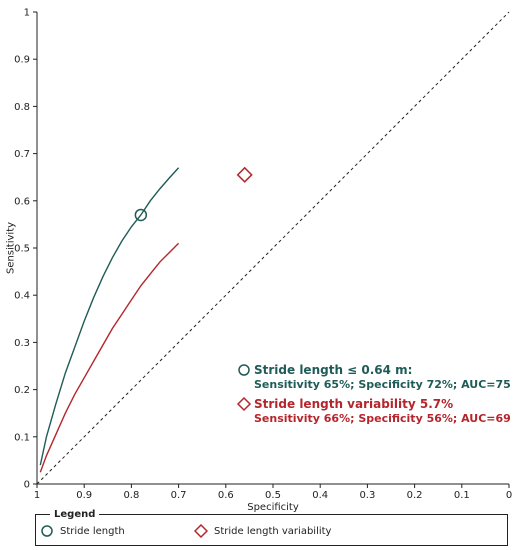 The image size is (513, 550). Describe the element at coordinates (22, 201) in the screenshot. I see `y-tick-label: 0.6` at that location.